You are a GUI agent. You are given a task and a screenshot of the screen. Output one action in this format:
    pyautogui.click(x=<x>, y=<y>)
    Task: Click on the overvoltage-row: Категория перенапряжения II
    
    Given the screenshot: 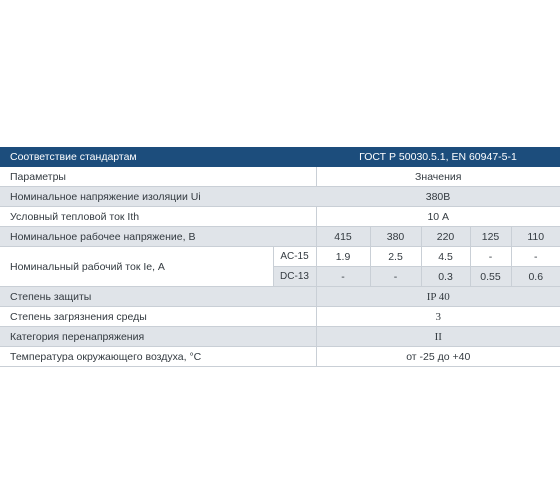 What is the action you would take?
    pyautogui.click(x=280, y=336)
    